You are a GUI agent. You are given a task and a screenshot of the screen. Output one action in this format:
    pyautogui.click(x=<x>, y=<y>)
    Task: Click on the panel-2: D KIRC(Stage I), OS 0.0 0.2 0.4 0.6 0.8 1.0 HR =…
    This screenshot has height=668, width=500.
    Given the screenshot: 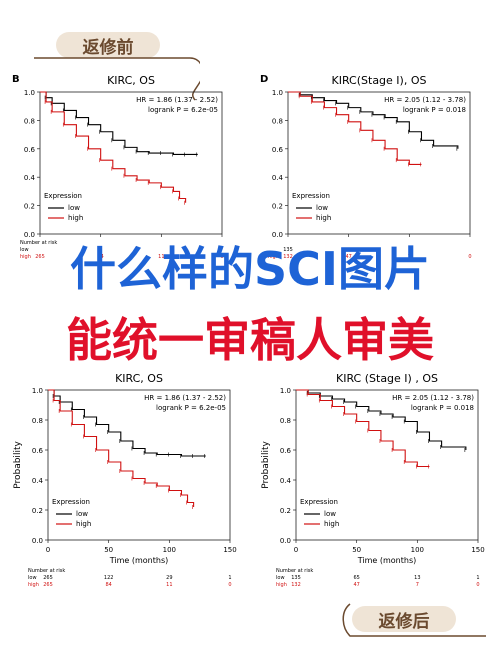 What is the action you would take?
    pyautogui.click(x=366, y=167)
    